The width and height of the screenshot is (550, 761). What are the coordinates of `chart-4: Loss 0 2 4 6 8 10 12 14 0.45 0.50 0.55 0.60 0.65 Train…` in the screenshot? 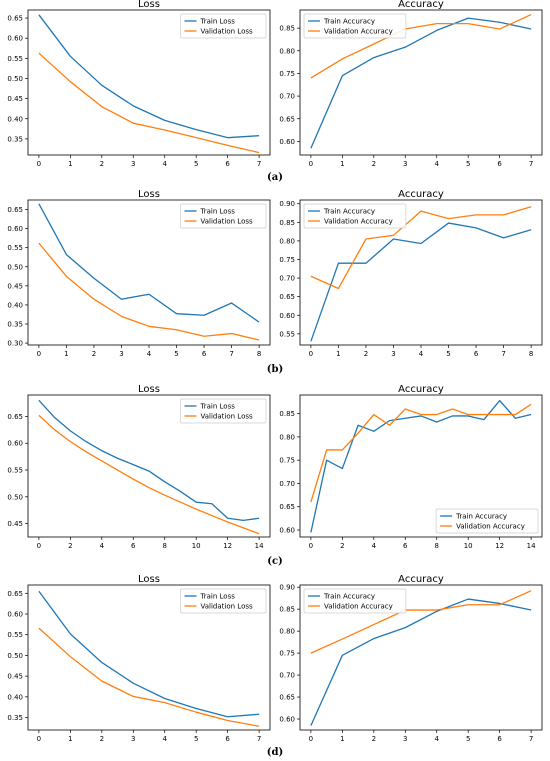 It's located at (139, 467).